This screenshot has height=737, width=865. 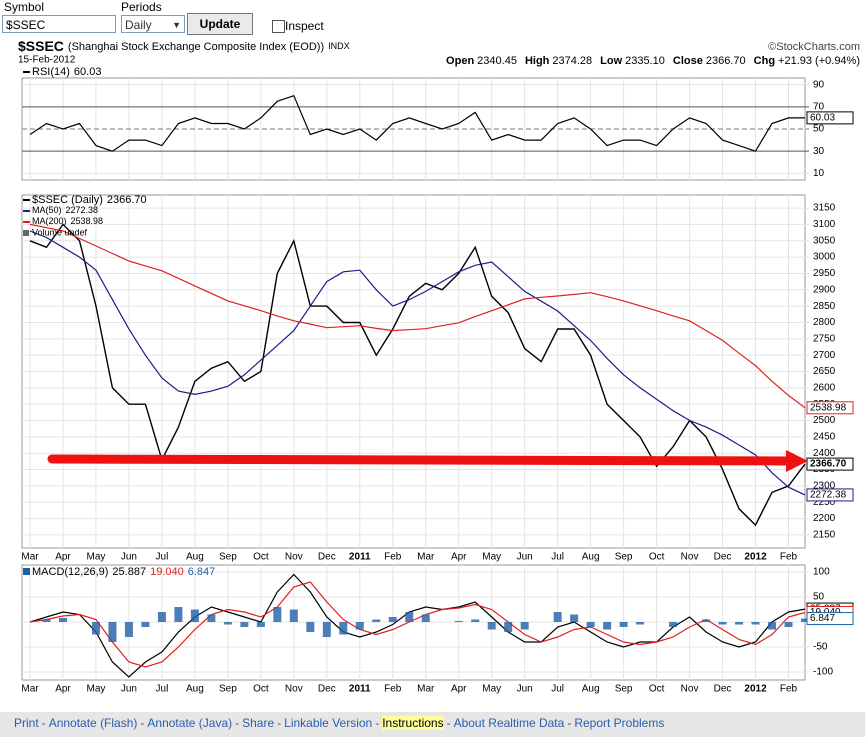 I want to click on footer-link: About Realtime Data, so click(x=509, y=723).